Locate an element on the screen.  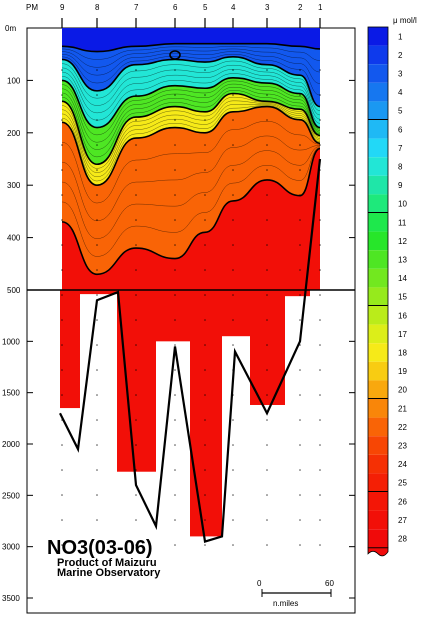
colorbar-label-19: 19 is located at coordinates (402, 371).